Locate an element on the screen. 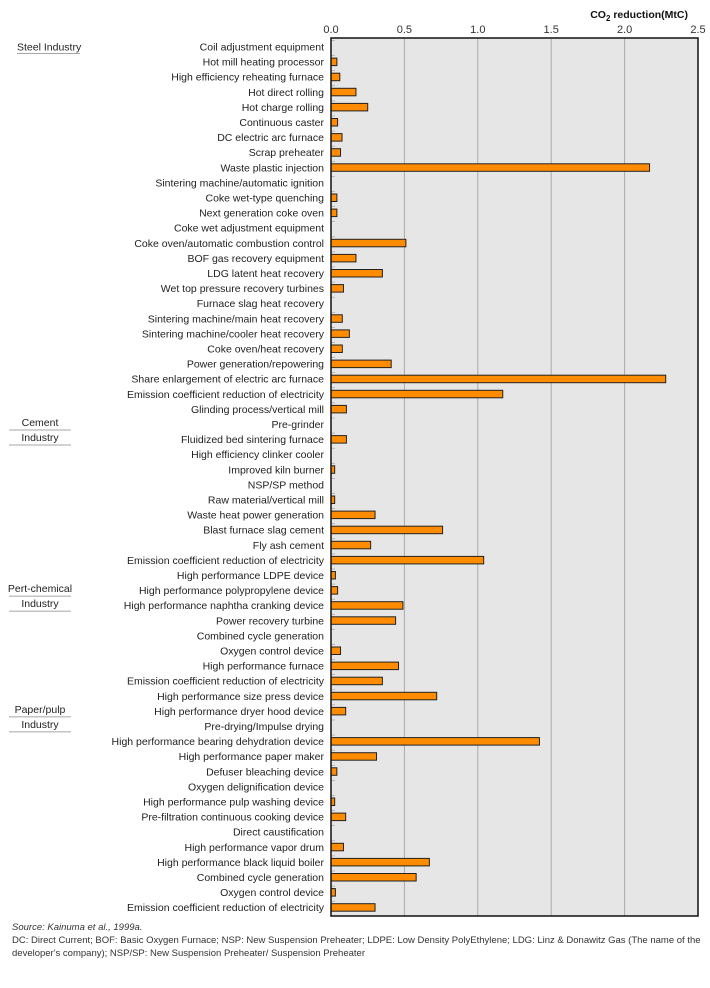  category-label: Oxygen control device is located at coordinates (272, 893).